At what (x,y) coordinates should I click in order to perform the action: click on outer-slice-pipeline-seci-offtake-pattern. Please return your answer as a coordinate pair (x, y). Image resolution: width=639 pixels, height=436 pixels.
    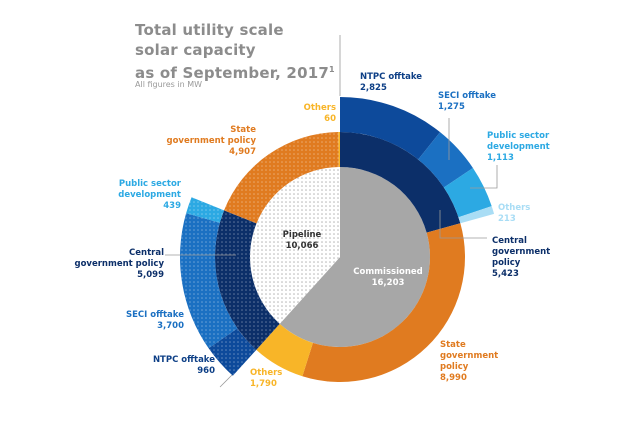
    Looking at the image, I should click on (209, 281).